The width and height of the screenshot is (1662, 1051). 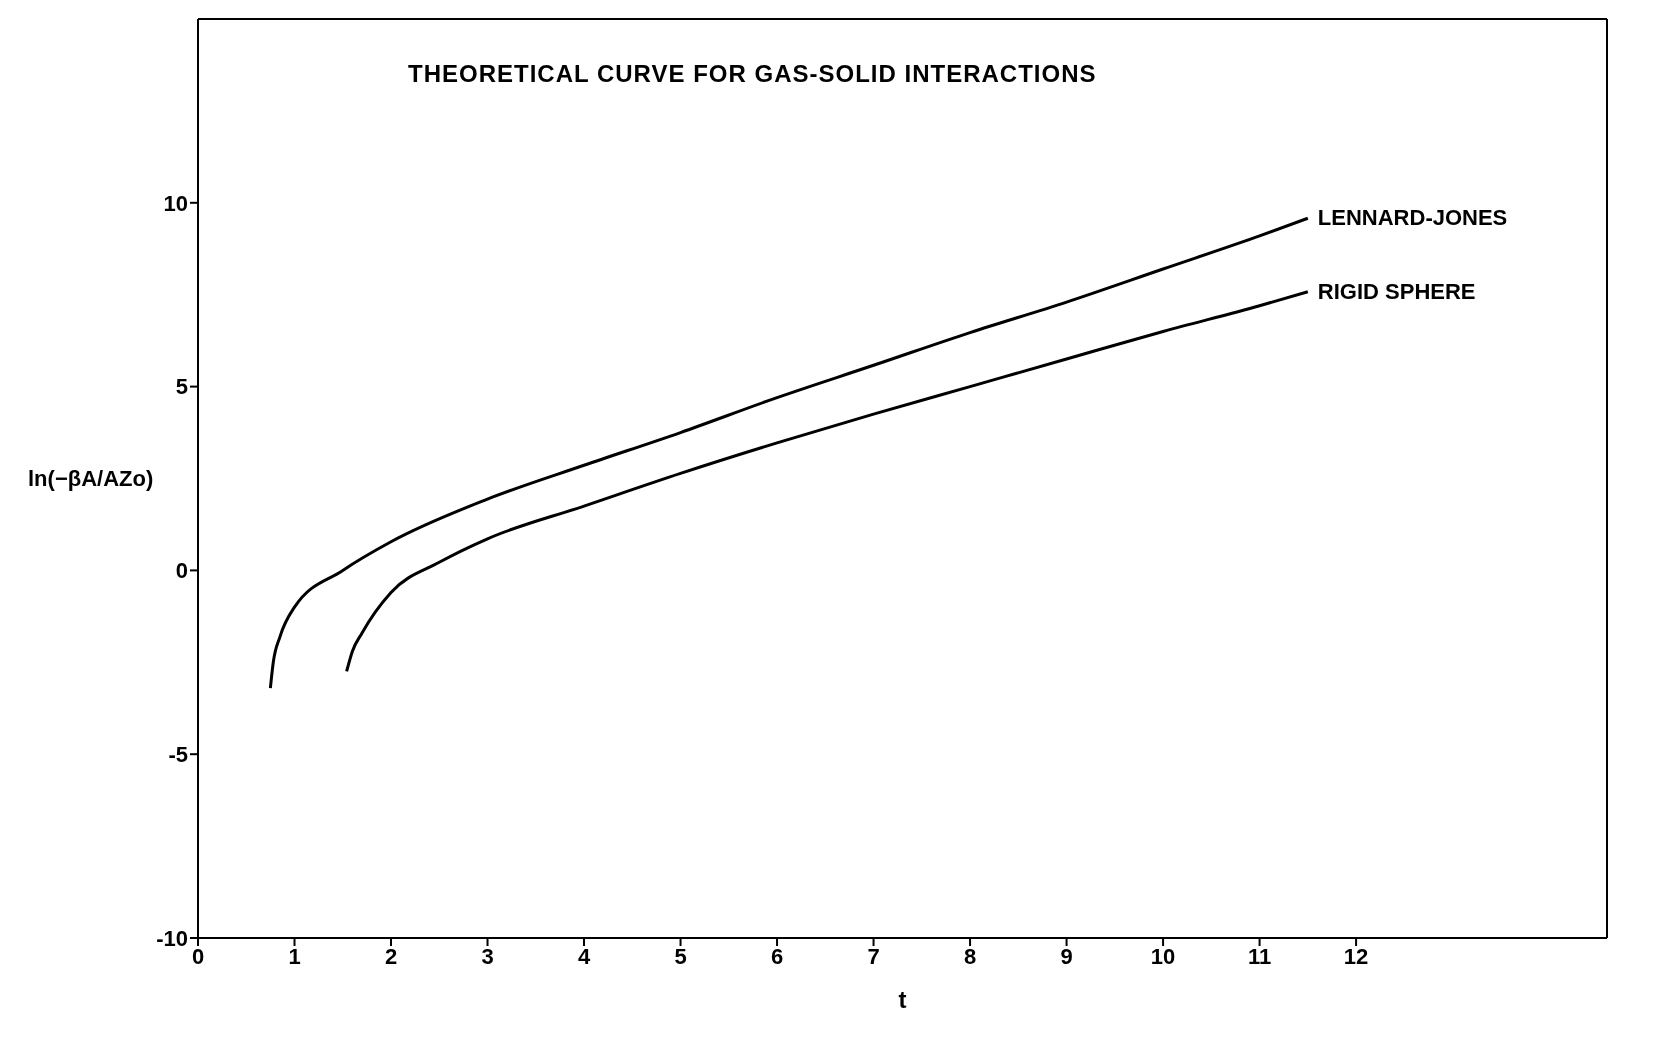 I want to click on x-tick-label: 6, so click(x=777, y=956).